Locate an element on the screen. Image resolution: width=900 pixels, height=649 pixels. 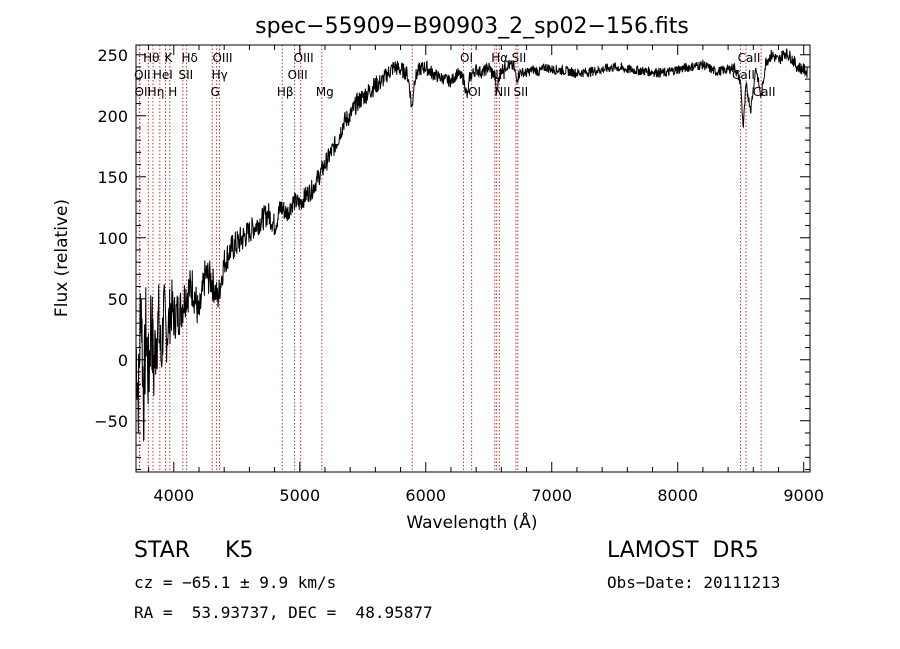
y-tick-label: 150 is located at coordinates (112, 177).